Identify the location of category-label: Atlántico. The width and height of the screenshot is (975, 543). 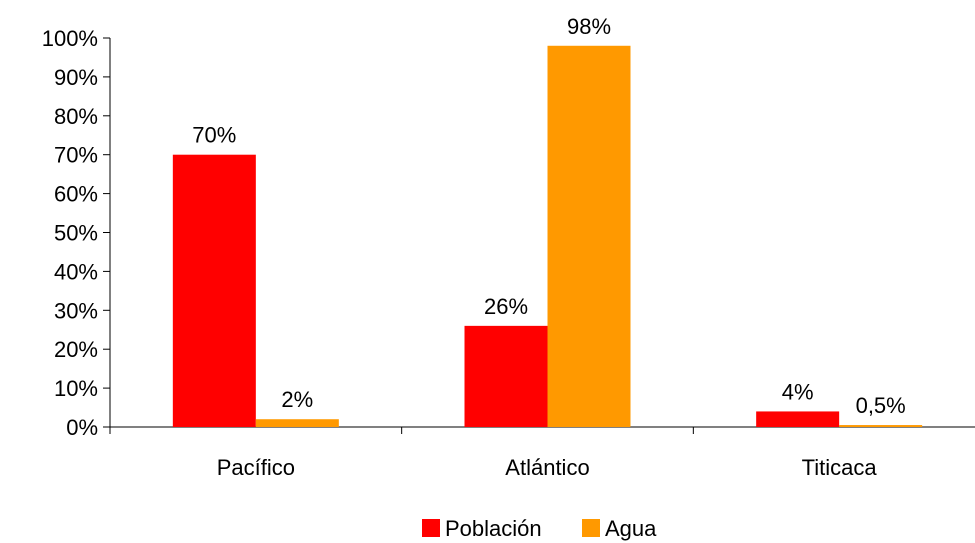
(547, 467).